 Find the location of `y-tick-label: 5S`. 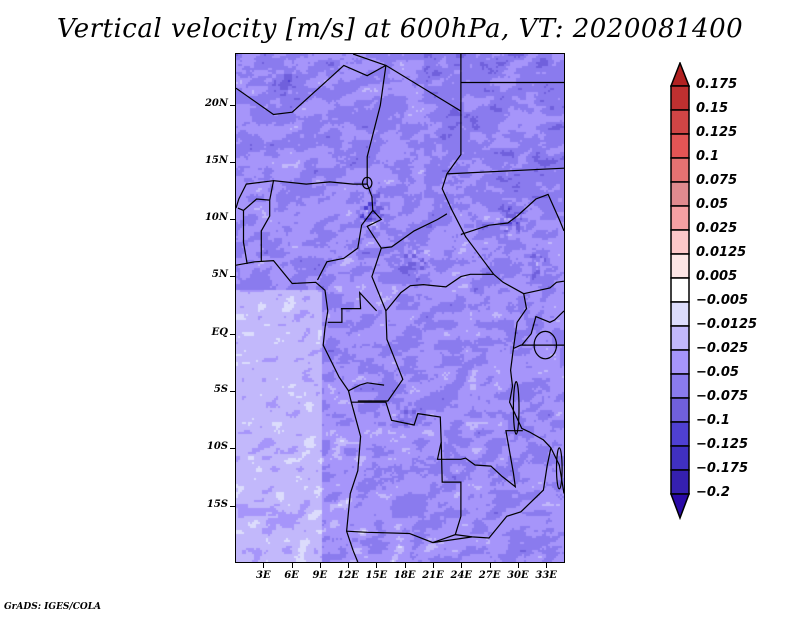

y-tick-label: 5S is located at coordinates (220, 390).